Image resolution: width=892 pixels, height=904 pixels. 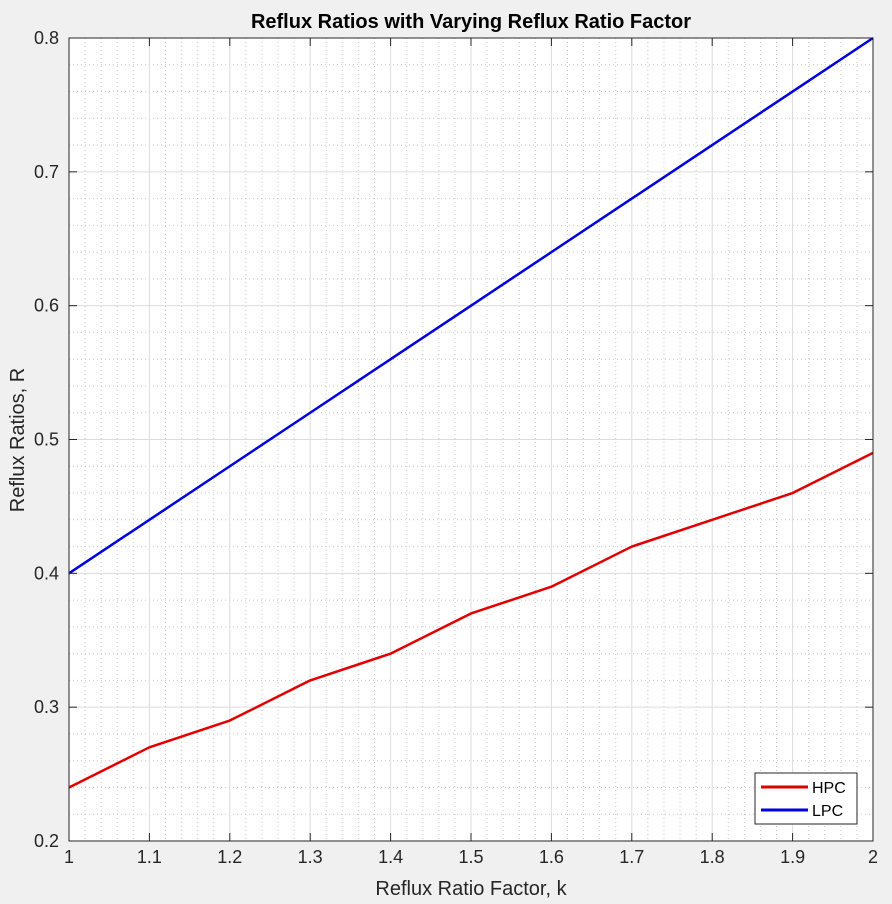 I want to click on y-tick-label: 0.6, so click(x=46, y=306).